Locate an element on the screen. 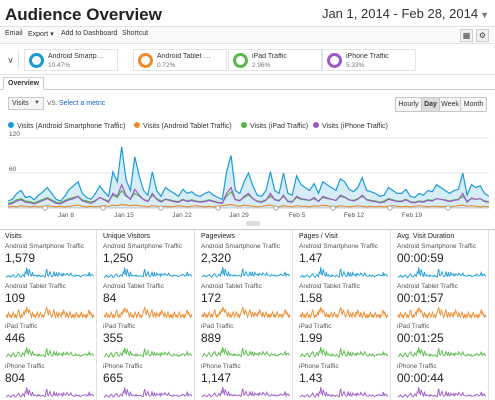 The width and height of the screenshot is (495, 400). metric-value: 109 is located at coordinates (15, 298).